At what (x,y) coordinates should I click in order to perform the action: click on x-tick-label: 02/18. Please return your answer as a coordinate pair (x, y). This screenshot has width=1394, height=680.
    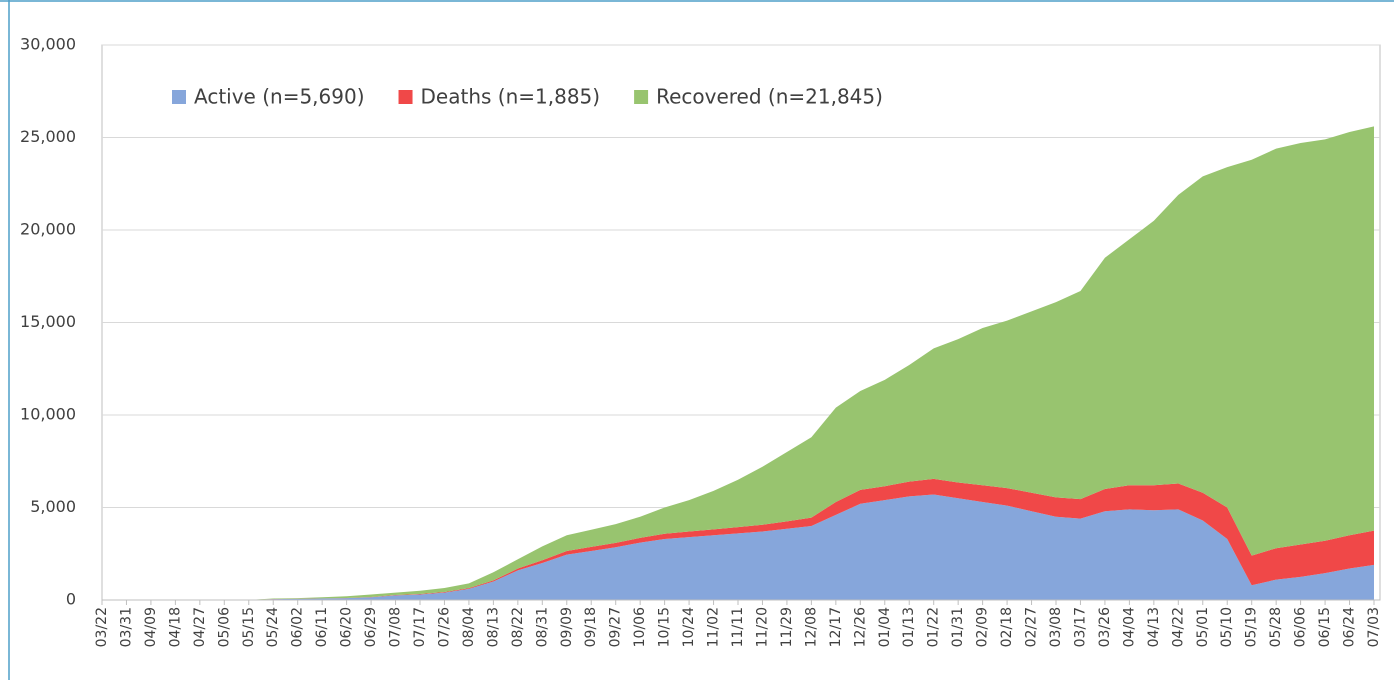
    Looking at the image, I should click on (1007, 627).